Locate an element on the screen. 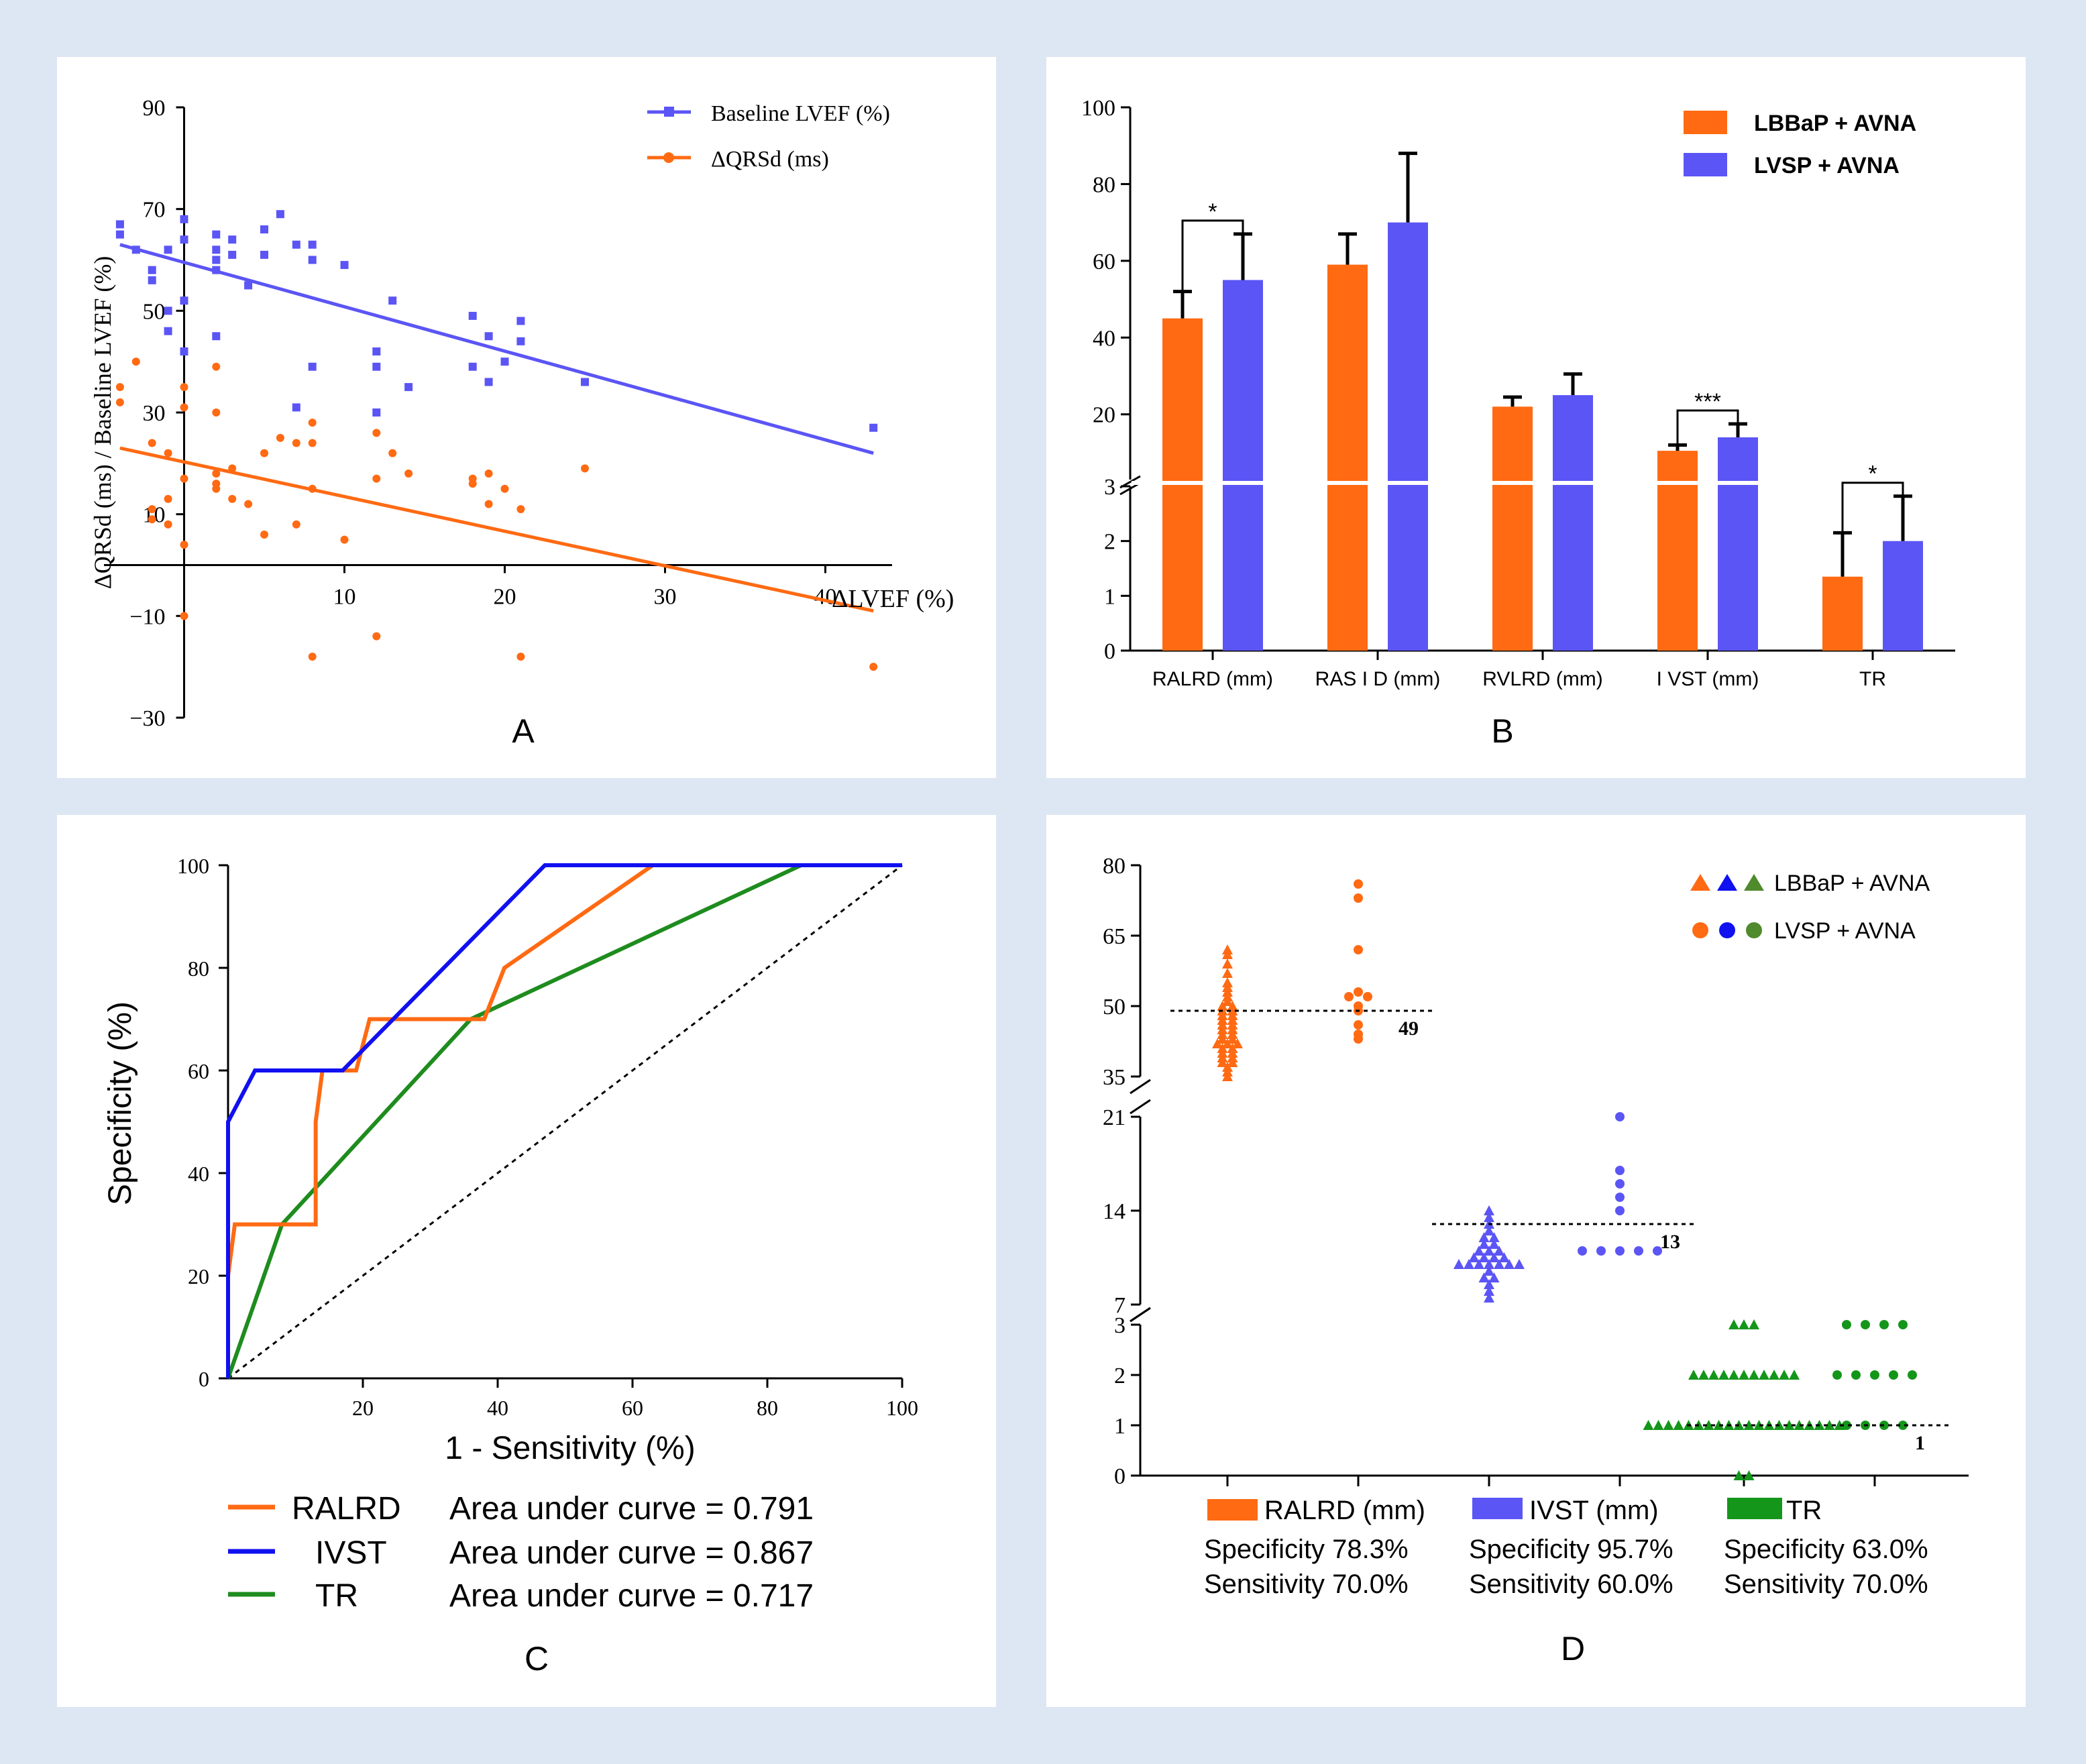 The image size is (2086, 1764). chart-d-ytick-label: 80 is located at coordinates (1115, 866).